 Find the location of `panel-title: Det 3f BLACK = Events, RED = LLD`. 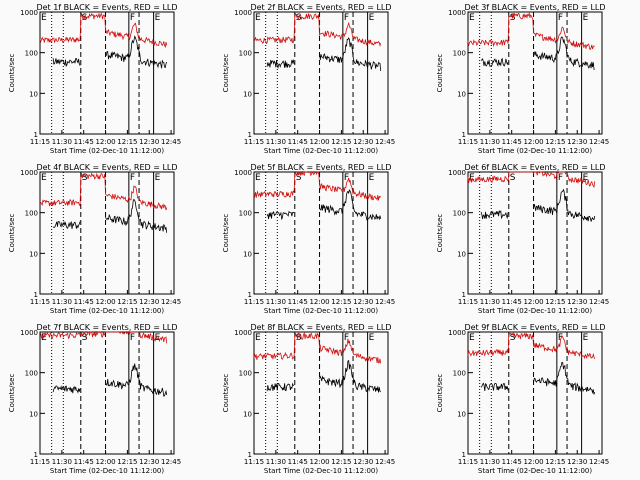

panel-title: Det 3f BLACK = Events, RED = LLD is located at coordinates (534, 7).